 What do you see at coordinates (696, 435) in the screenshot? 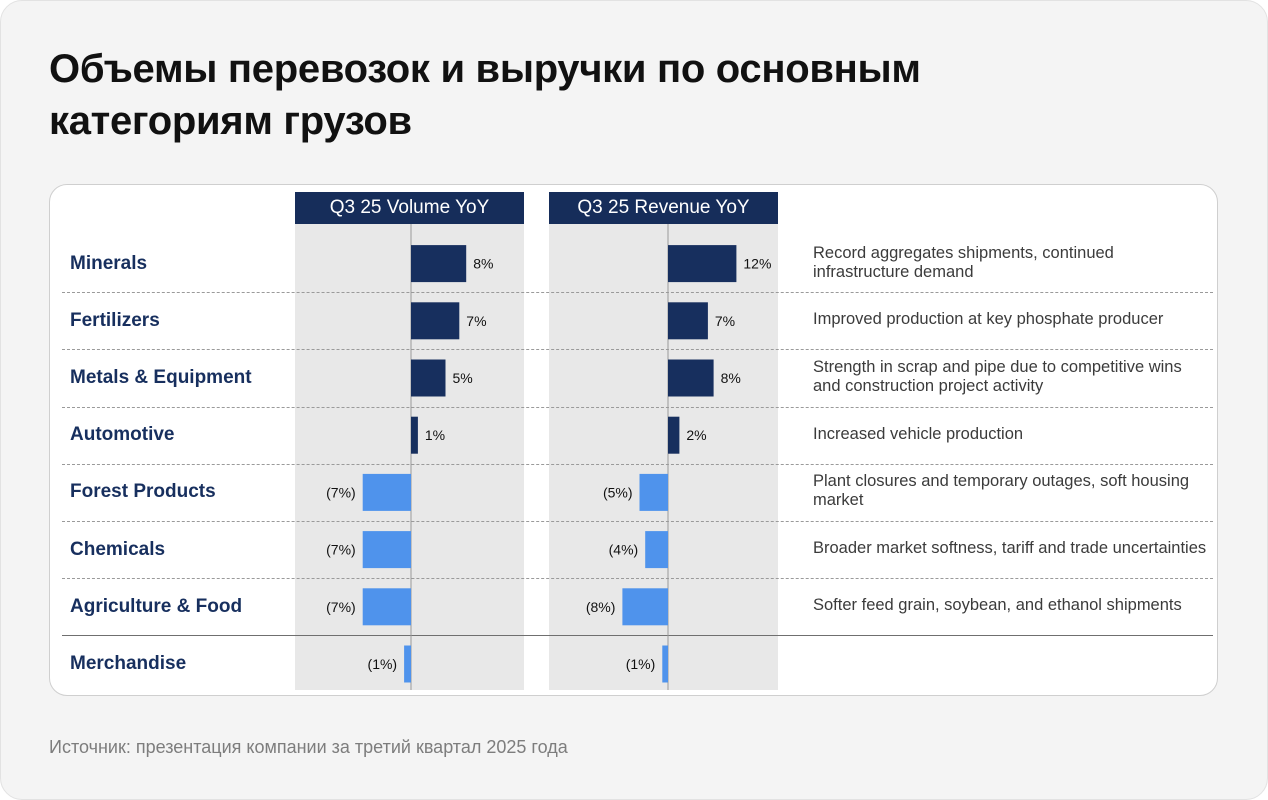
I see `data-label-revenue: 2%` at bounding box center [696, 435].